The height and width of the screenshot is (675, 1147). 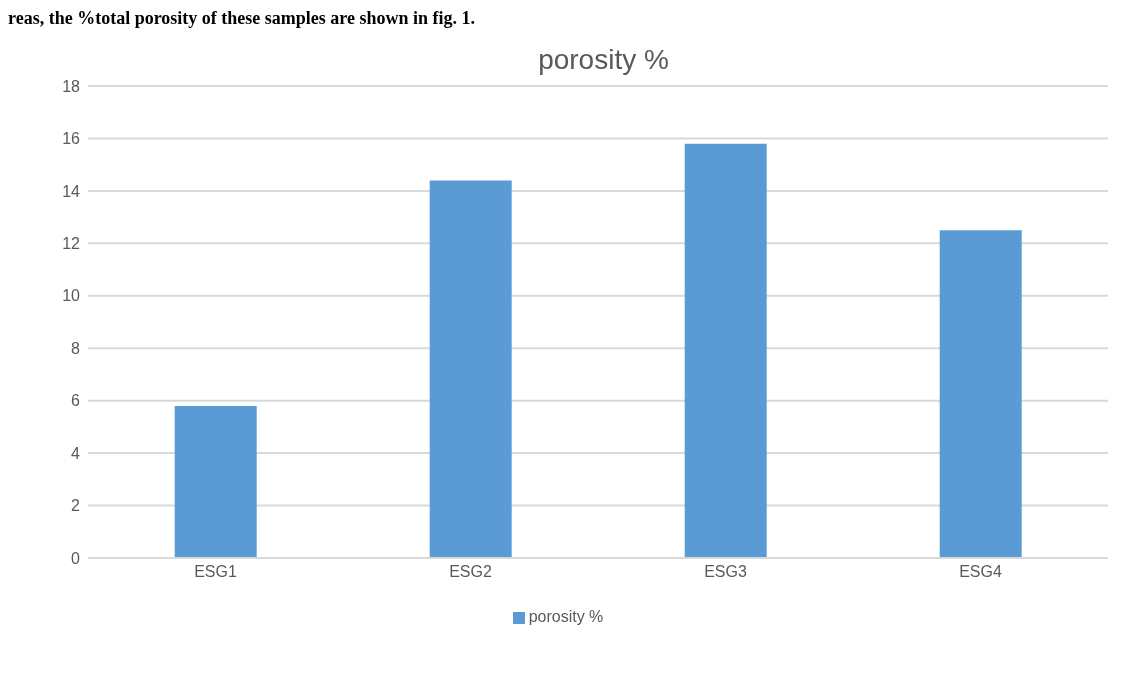 What do you see at coordinates (76, 453) in the screenshot?
I see `y-tick-label: 4` at bounding box center [76, 453].